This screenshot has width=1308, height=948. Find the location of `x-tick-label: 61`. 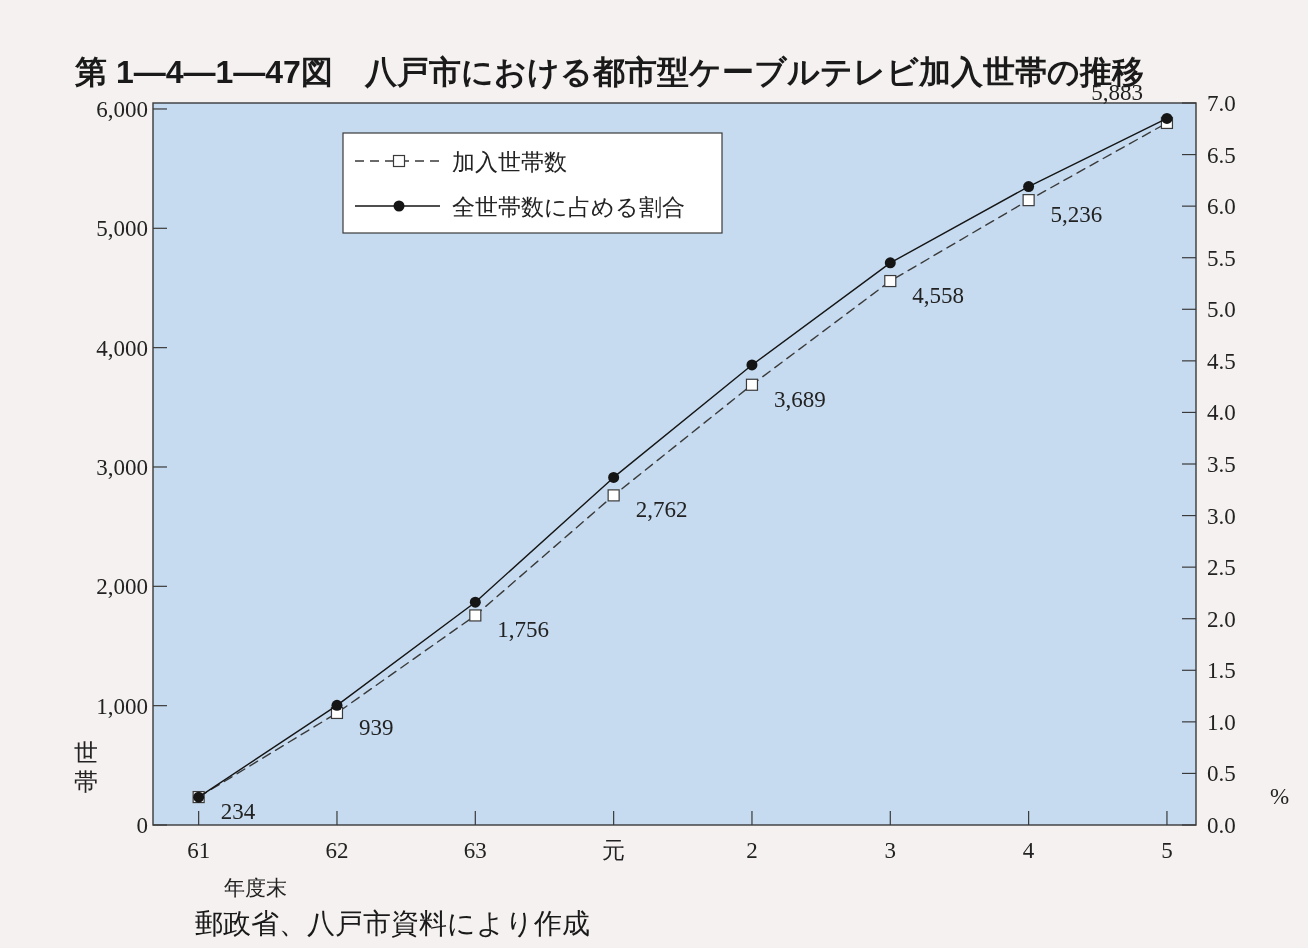

x-tick-label: 61 is located at coordinates (199, 850).